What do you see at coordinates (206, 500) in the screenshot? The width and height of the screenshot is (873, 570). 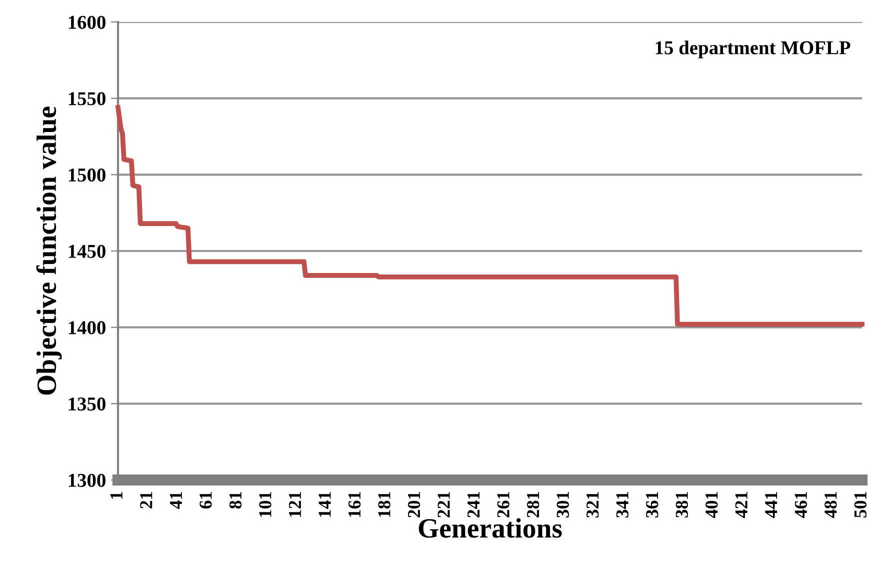 I see `x-tick-label: 61` at bounding box center [206, 500].